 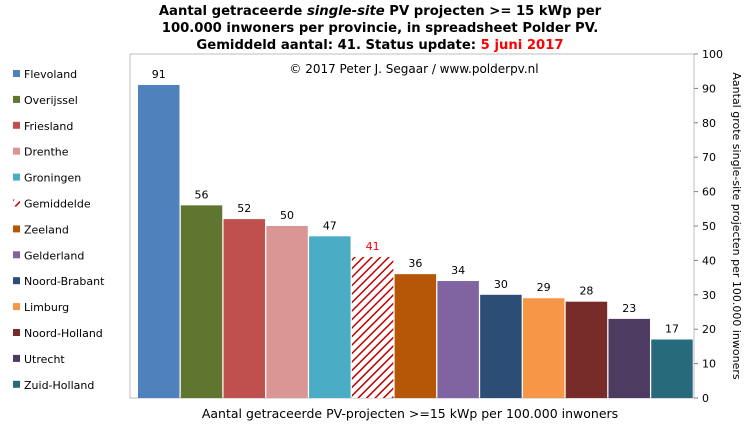 What do you see at coordinates (52, 178) in the screenshot?
I see `legend-entry: Groningen` at bounding box center [52, 178].